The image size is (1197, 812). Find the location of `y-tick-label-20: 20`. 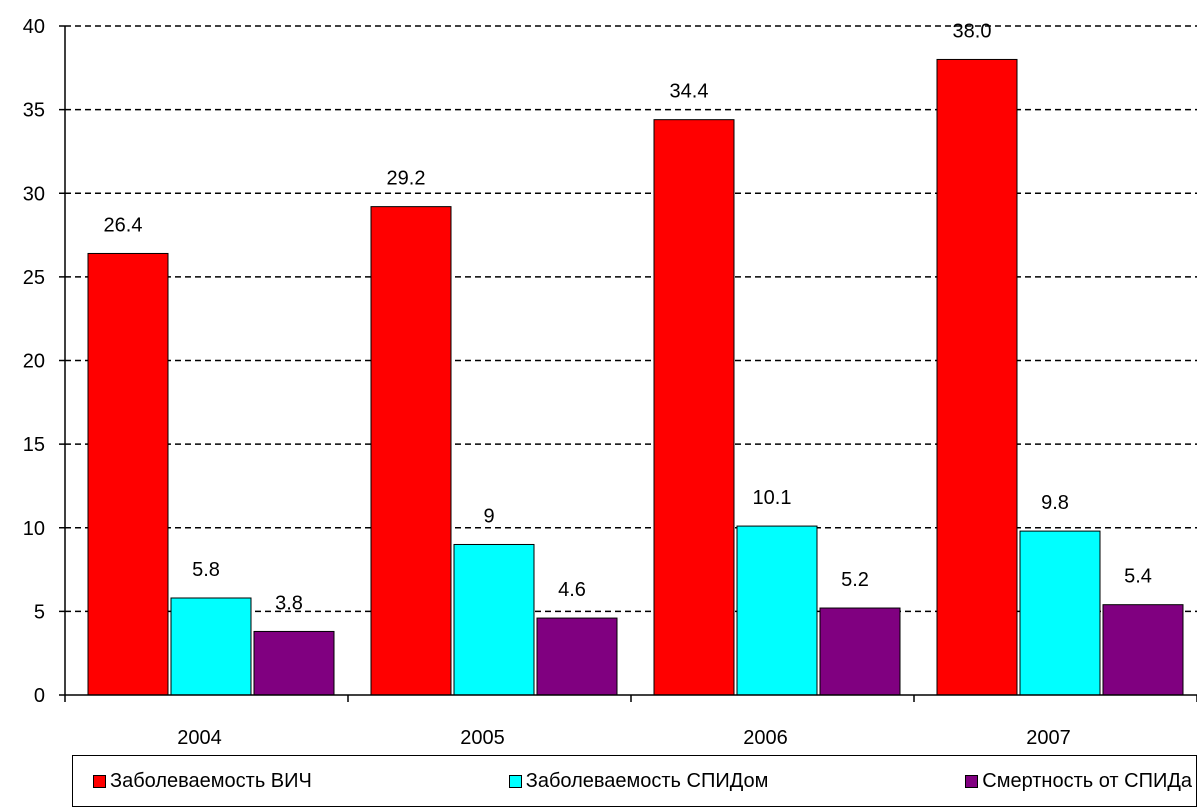

y-tick-label-20: 20 is located at coordinates (34, 362).